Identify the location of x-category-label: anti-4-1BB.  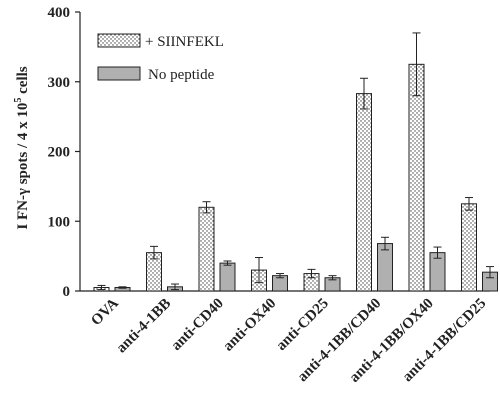
(144, 326).